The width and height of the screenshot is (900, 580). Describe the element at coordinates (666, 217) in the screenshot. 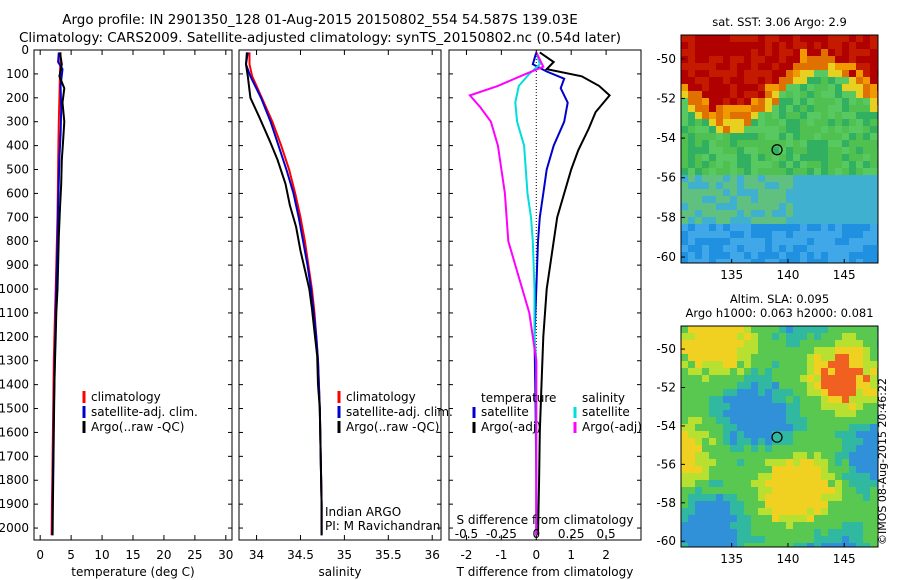

I see `map-y-tick-label: -58` at that location.